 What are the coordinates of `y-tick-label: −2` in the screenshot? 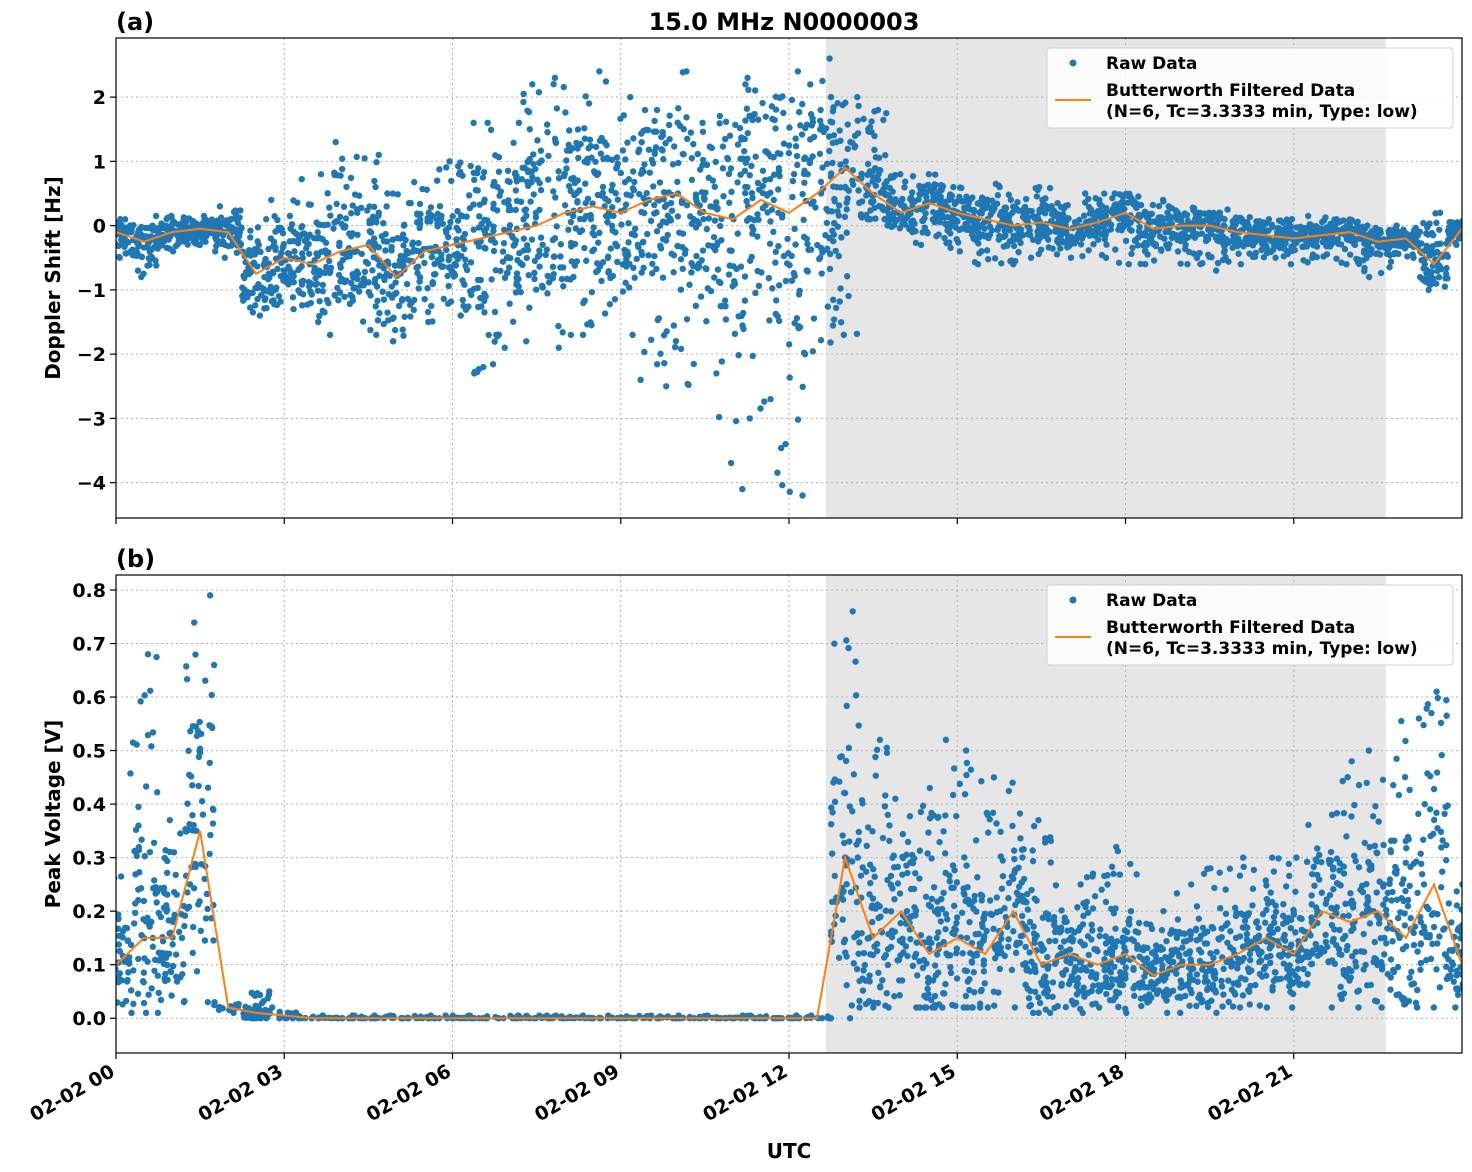 It's located at (91, 355).